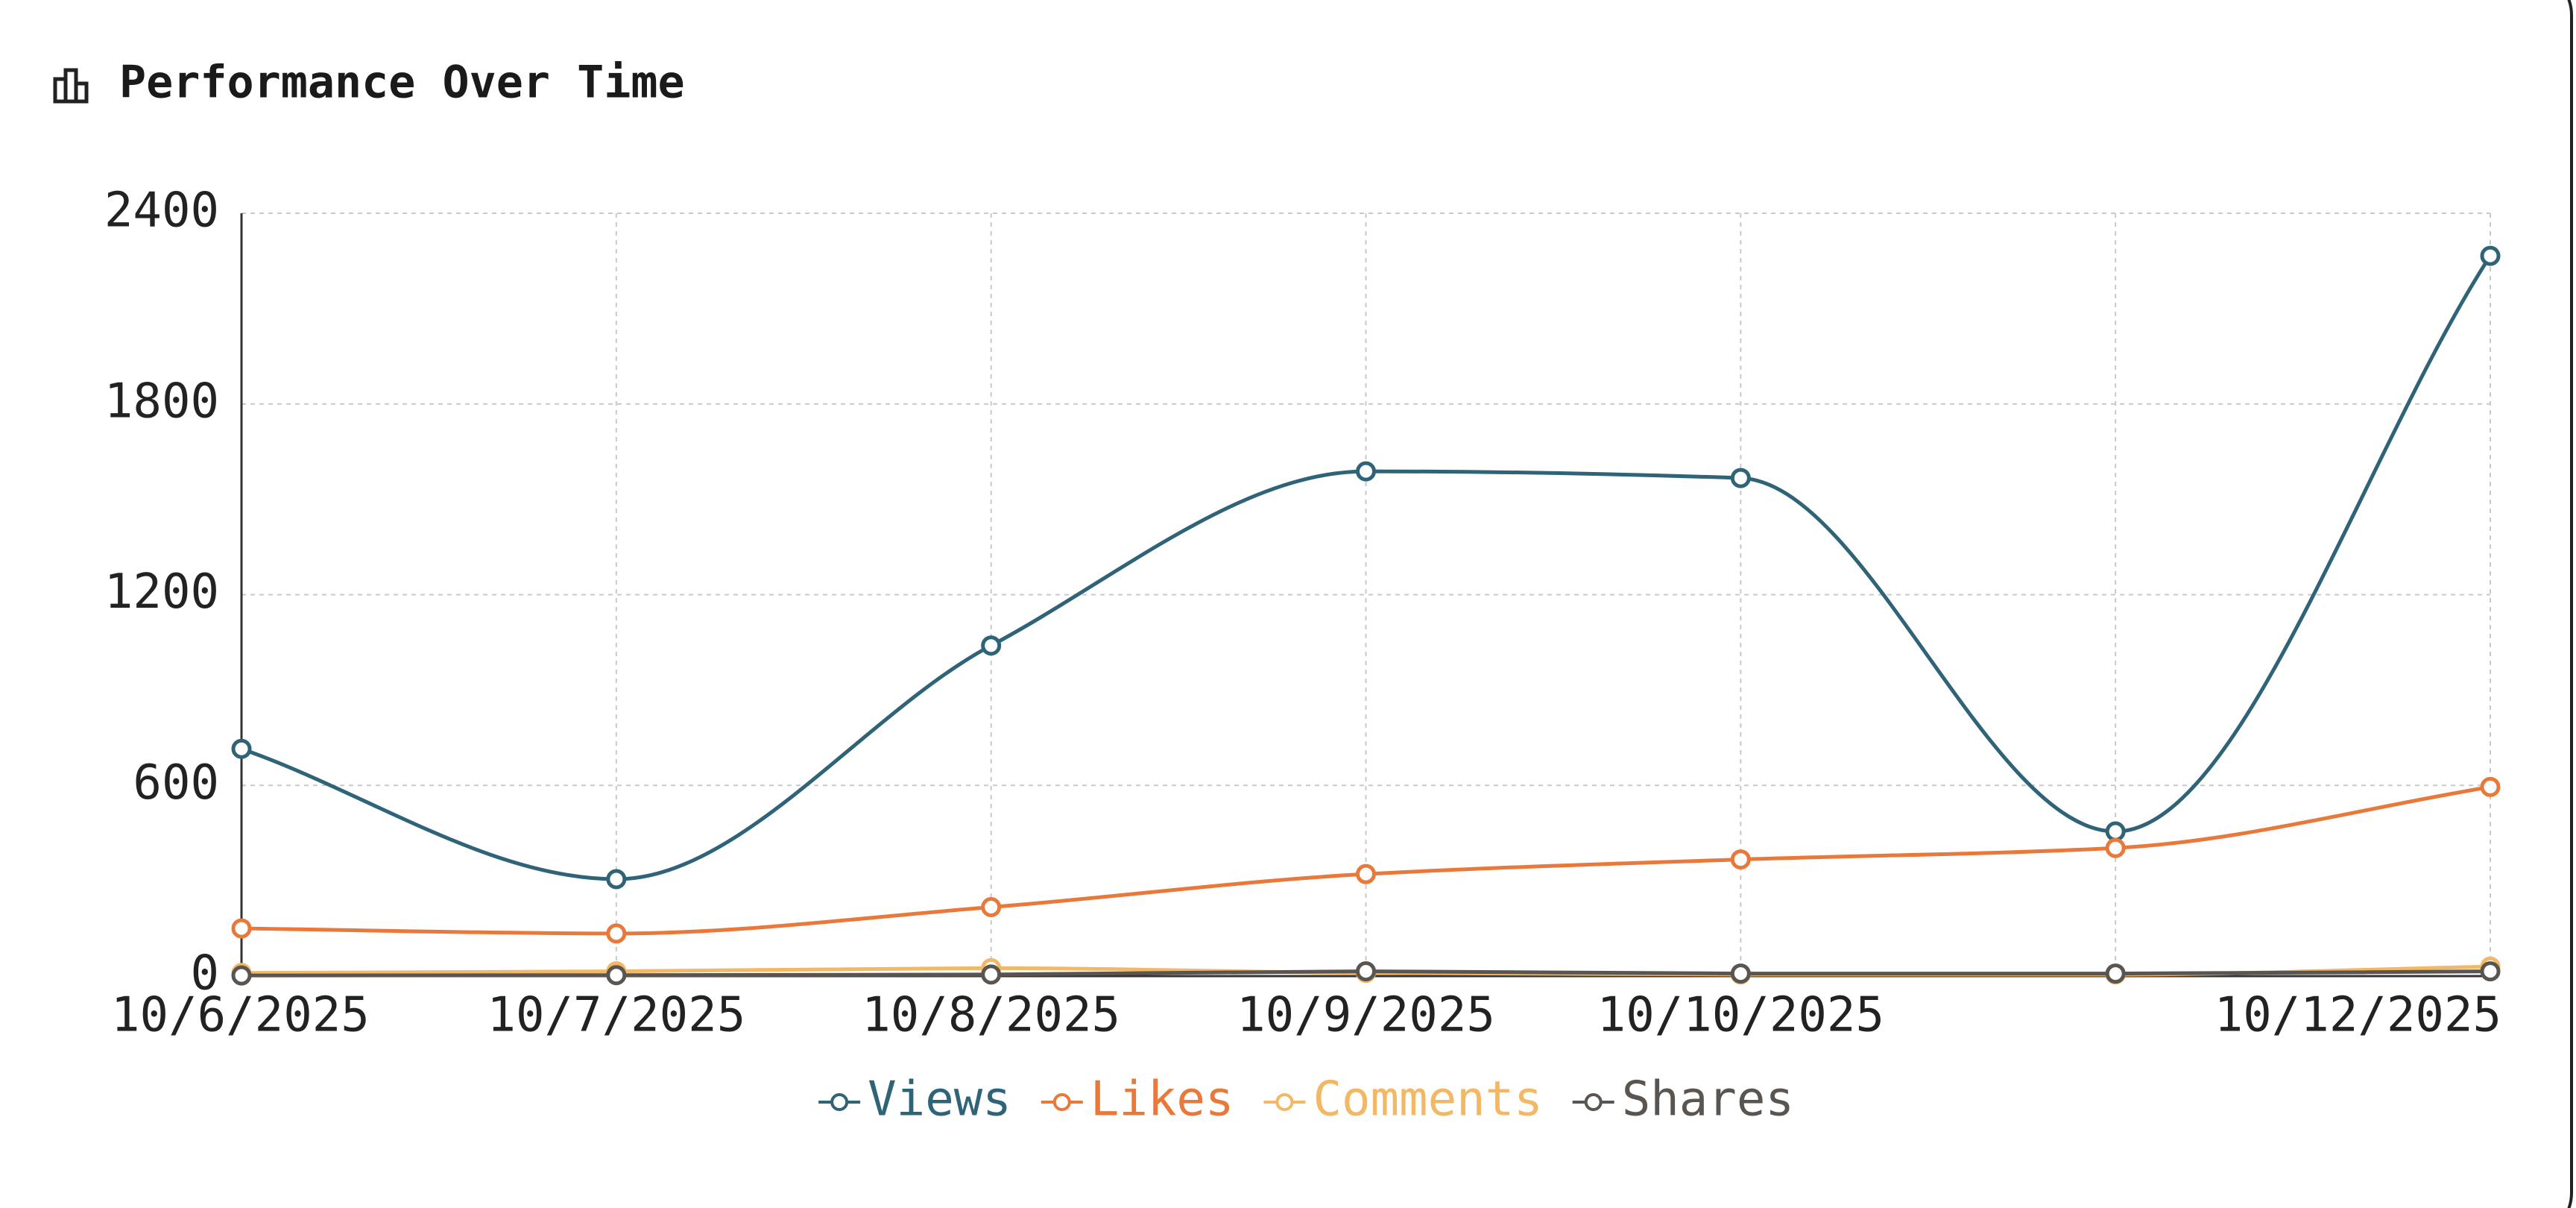 The height and width of the screenshot is (1208, 2576). Describe the element at coordinates (991, 1016) in the screenshot. I see `x-tick-label: 10/8/2025` at that location.